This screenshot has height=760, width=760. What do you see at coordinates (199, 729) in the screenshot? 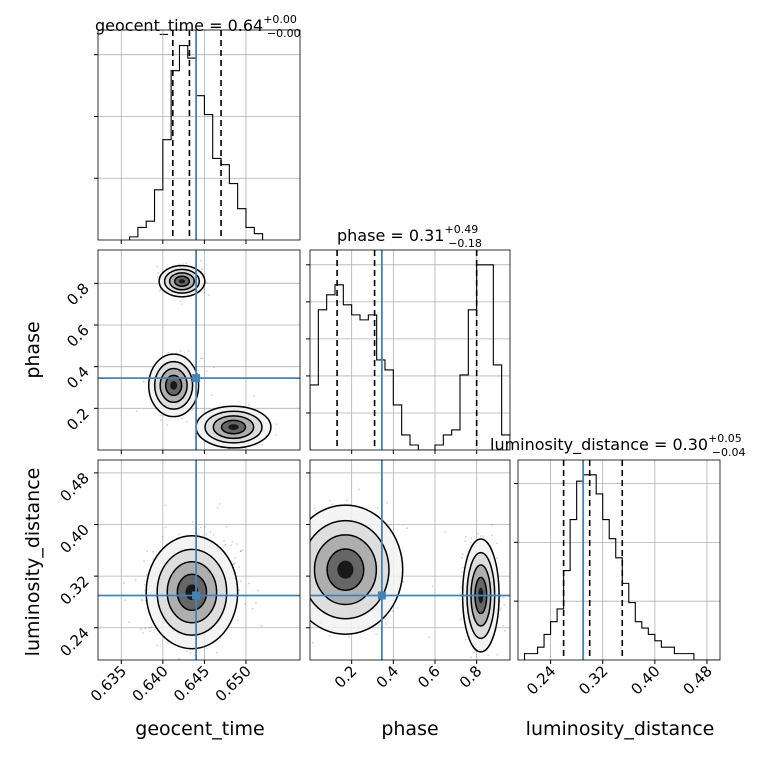
I see `xlabel-geocent-time: geocent_time` at bounding box center [199, 729].